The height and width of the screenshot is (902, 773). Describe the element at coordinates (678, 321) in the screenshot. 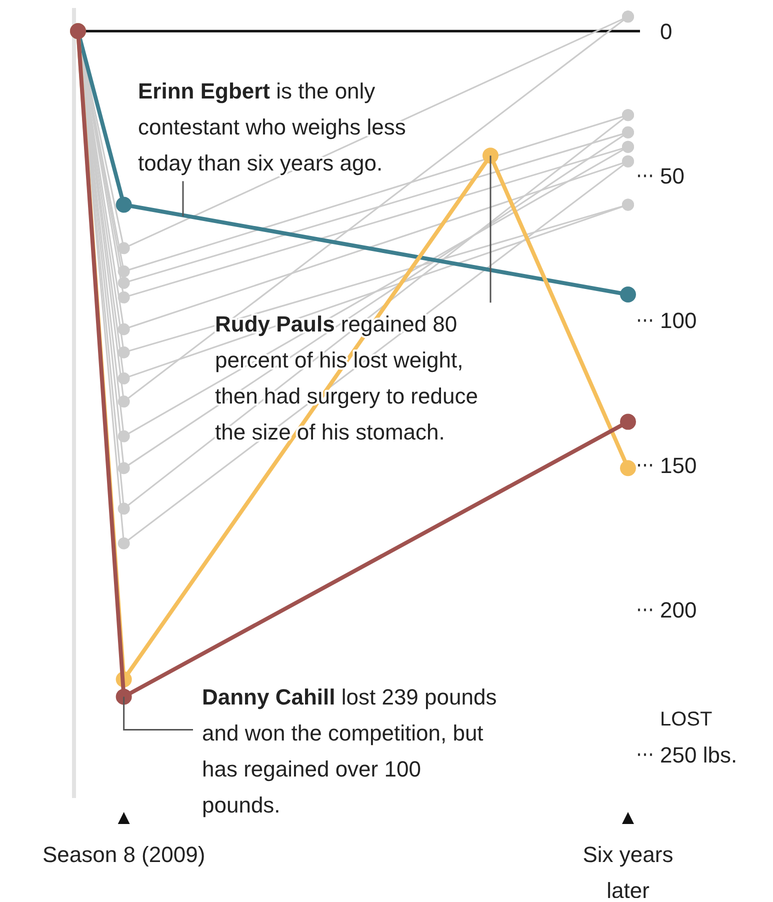

I see `y-tick-label: 100` at that location.